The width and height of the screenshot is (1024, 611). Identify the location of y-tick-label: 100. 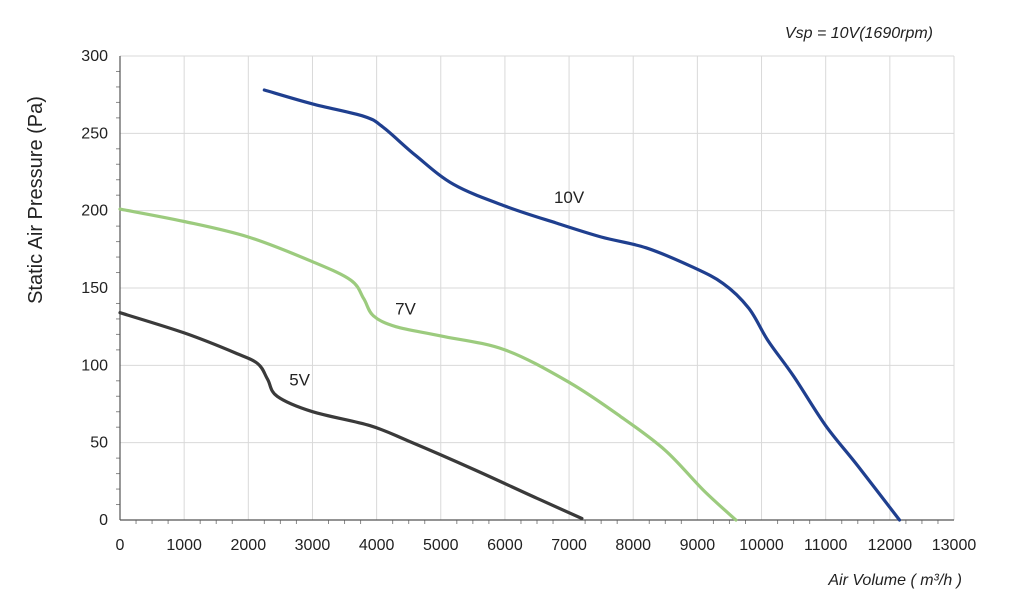
(94, 365).